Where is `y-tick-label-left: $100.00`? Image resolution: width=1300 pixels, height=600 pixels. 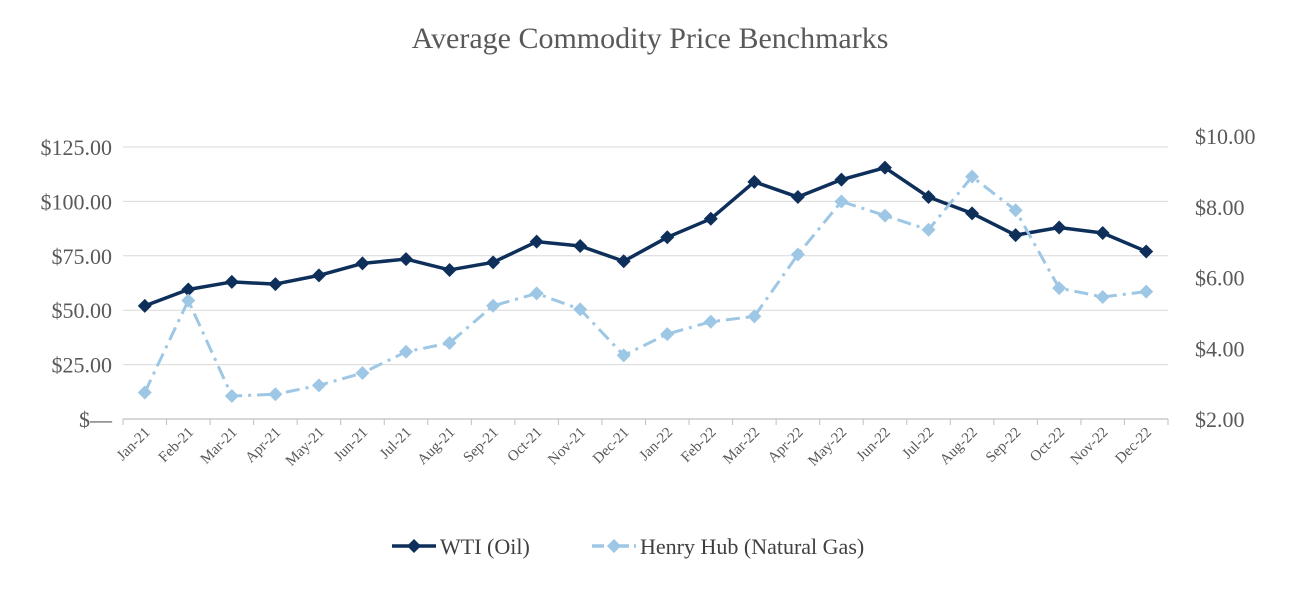 y-tick-label-left: $100.00 is located at coordinates (77, 201).